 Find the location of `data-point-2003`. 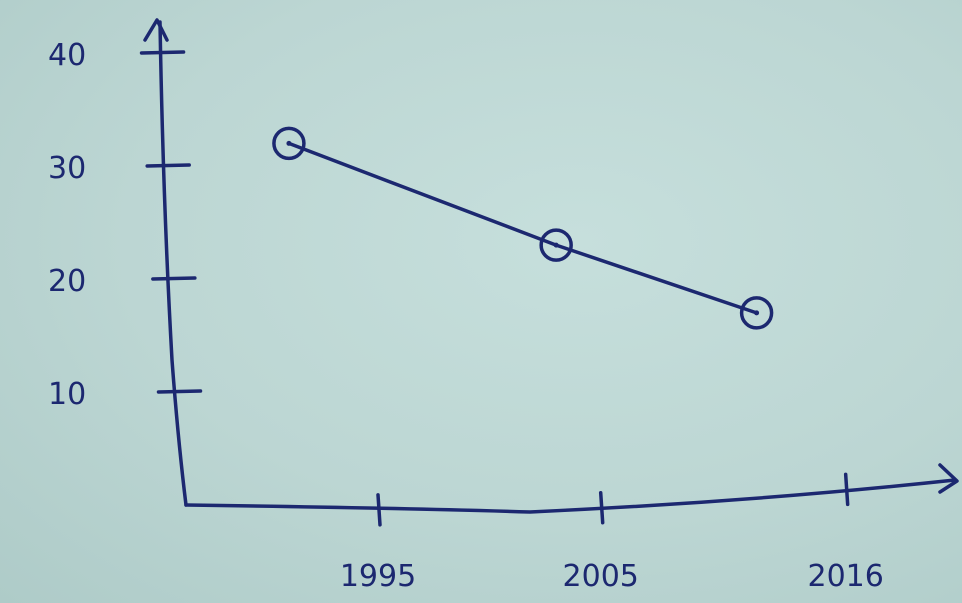

data-point-2003 is located at coordinates (556, 245).